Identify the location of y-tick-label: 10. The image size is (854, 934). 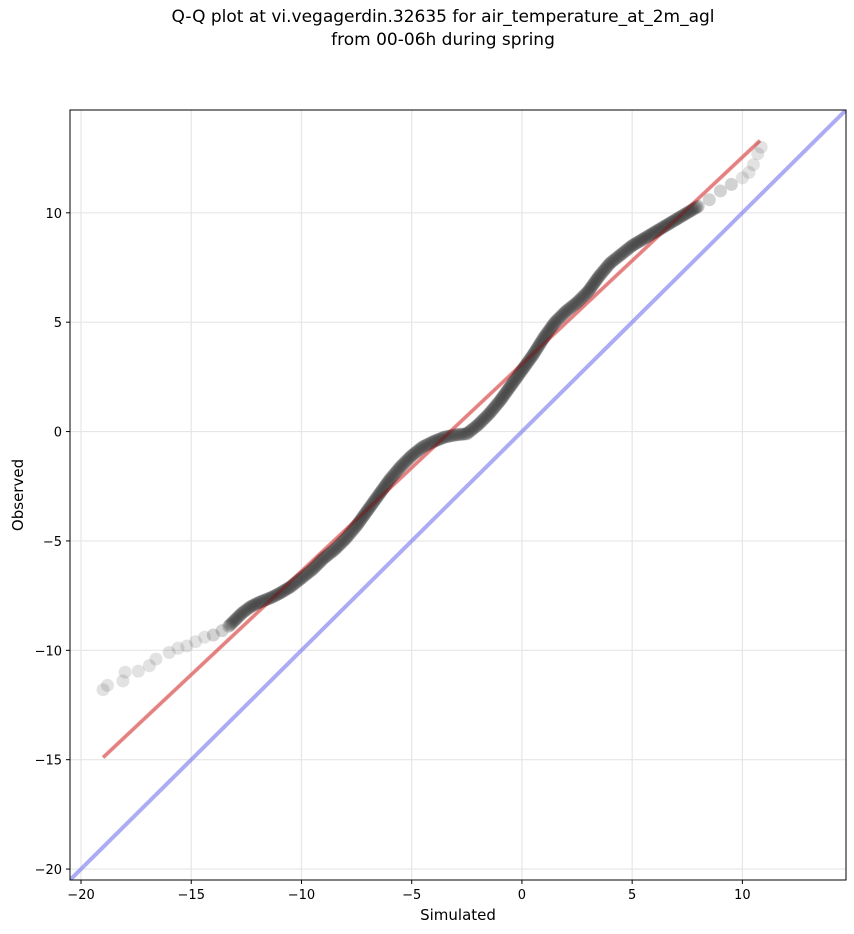
(53, 214).